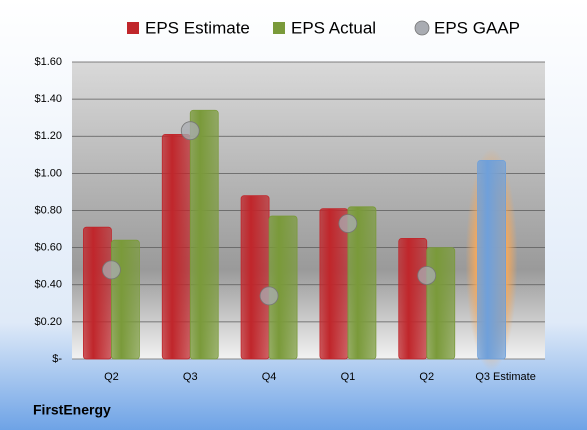  Describe the element at coordinates (348, 377) in the screenshot. I see `x-tick-label: Q1` at that location.